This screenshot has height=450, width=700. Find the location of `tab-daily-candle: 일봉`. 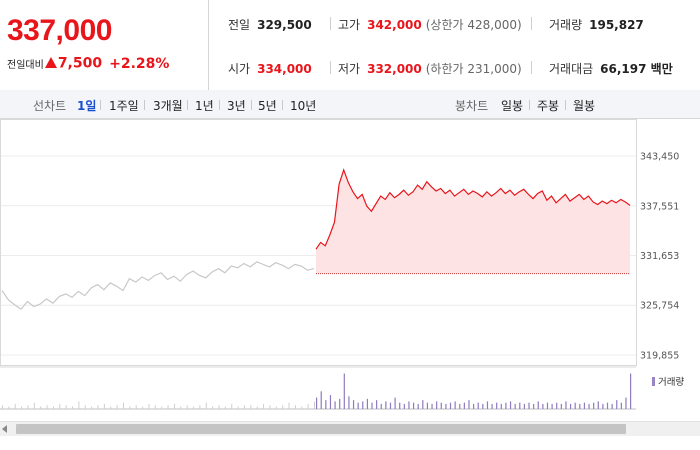

tab-daily-candle: 일봉 is located at coordinates (512, 106).